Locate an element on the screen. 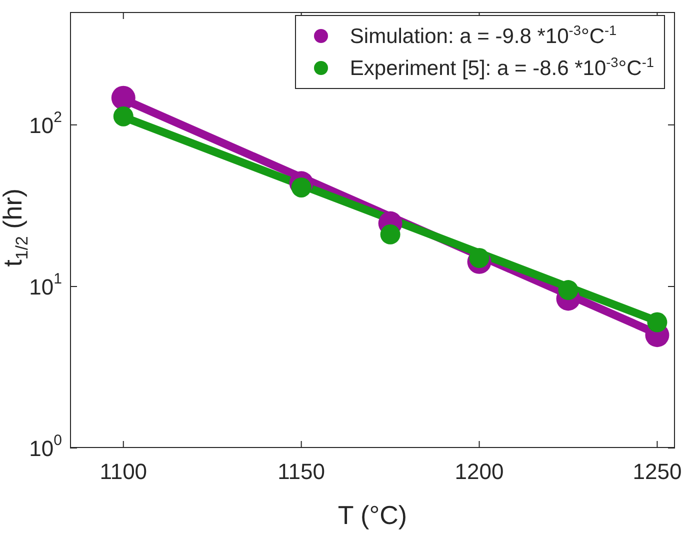 The image size is (692, 536). x-tick-label: 1200 is located at coordinates (479, 471).